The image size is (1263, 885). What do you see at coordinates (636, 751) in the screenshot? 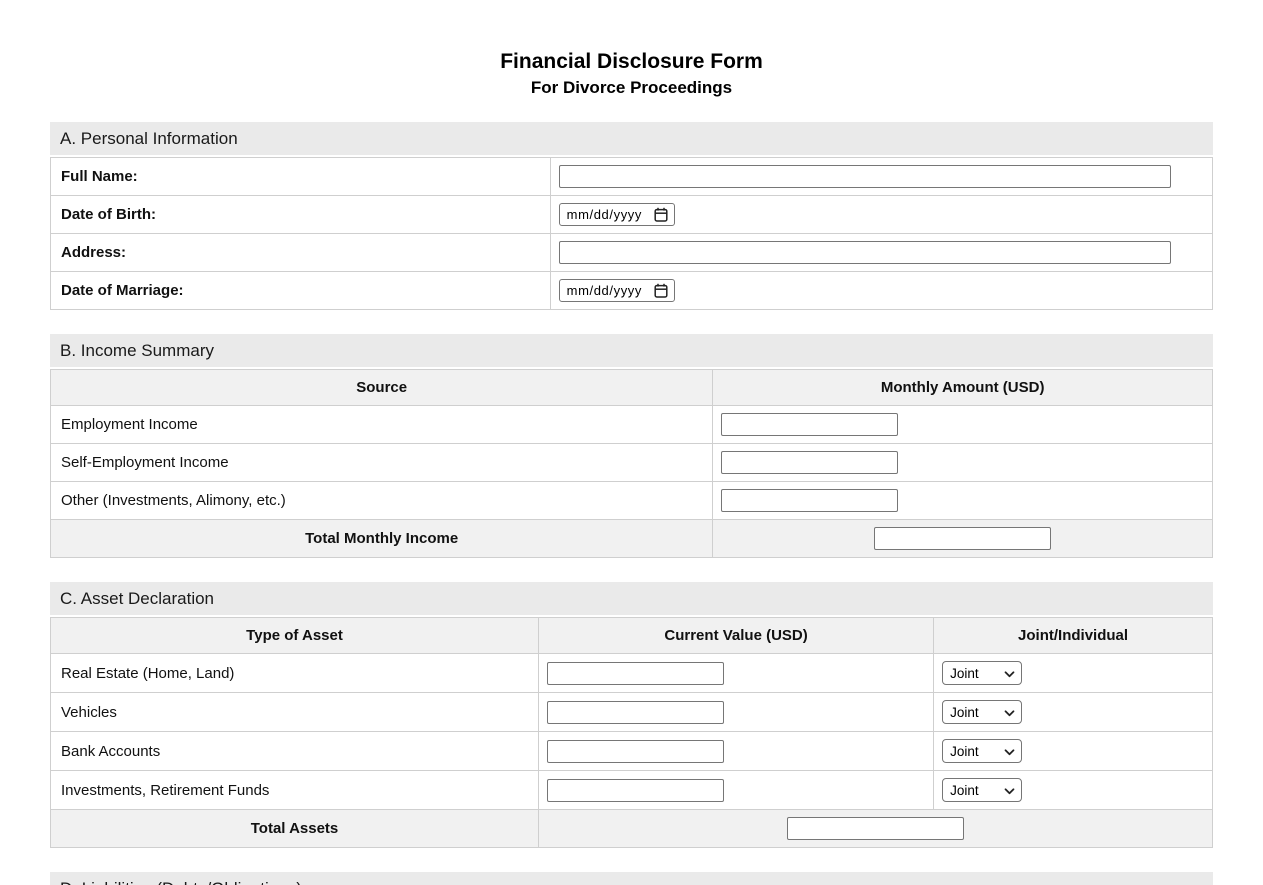
I see `bank-accounts-value-input` at bounding box center [636, 751].